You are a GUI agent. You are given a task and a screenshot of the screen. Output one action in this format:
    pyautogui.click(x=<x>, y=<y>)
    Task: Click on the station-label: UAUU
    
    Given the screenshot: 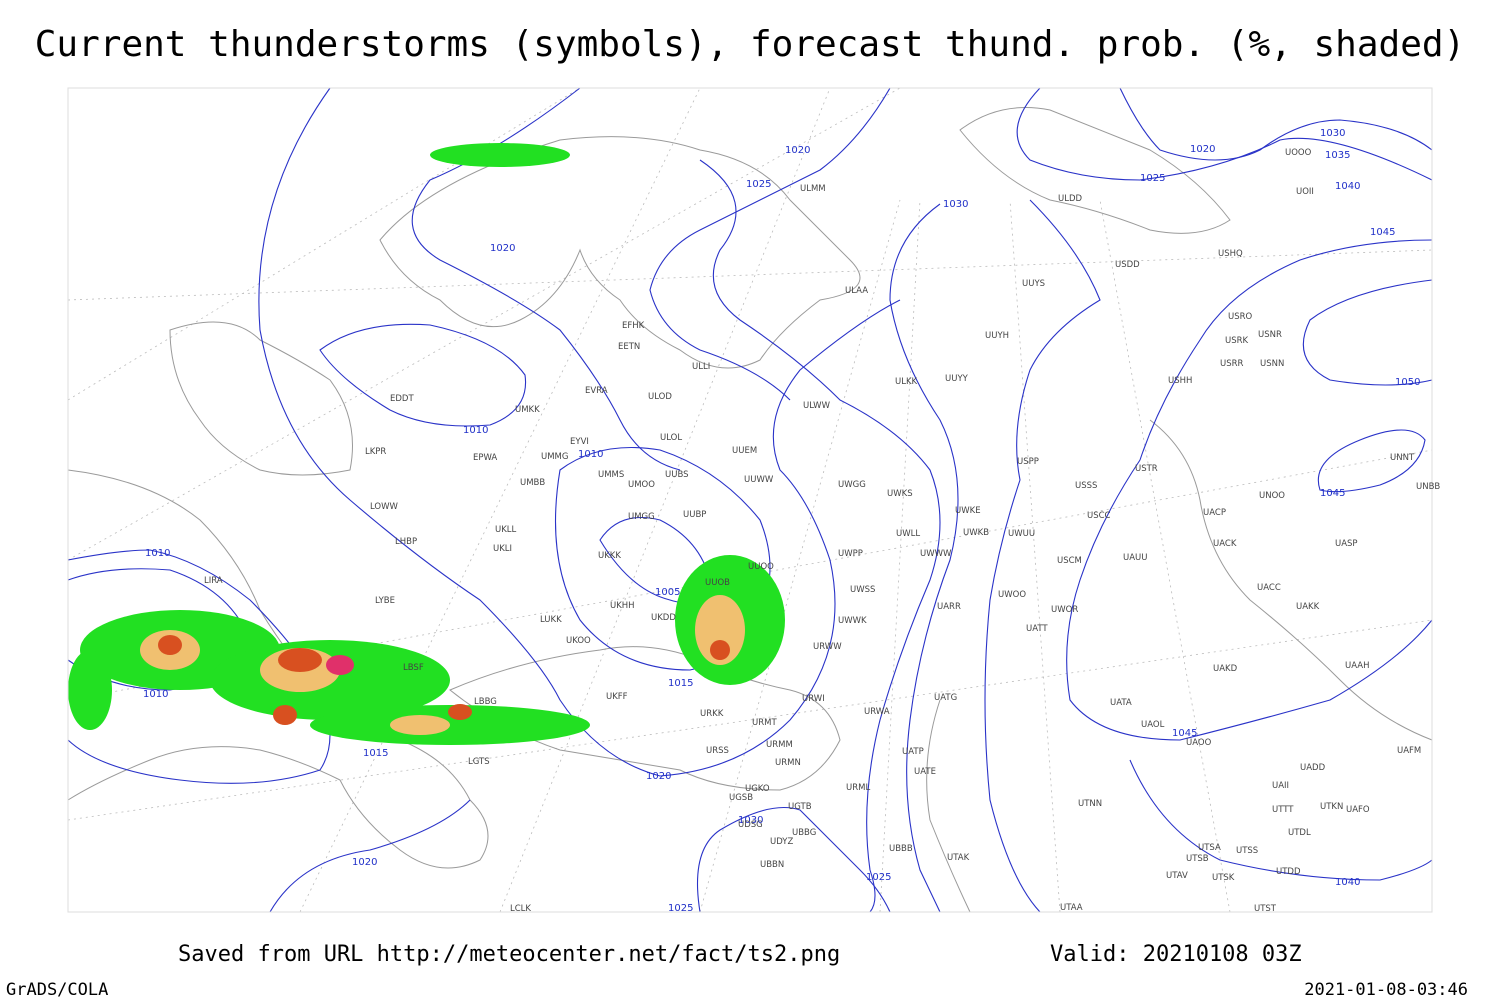 What is the action you would take?
    pyautogui.click(x=1135, y=558)
    